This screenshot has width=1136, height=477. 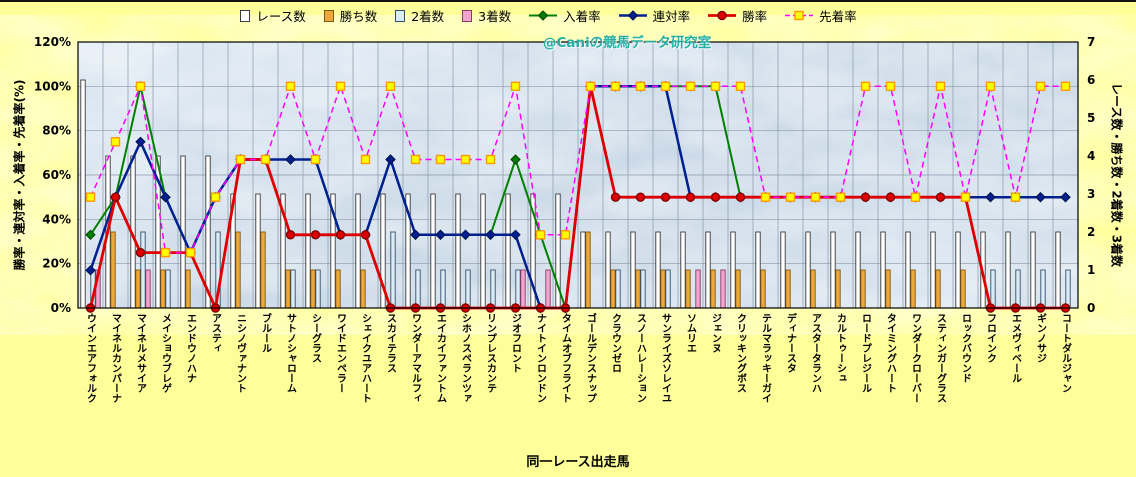 I want to click on x-category-label: ロードプレジール, so click(x=865, y=353).